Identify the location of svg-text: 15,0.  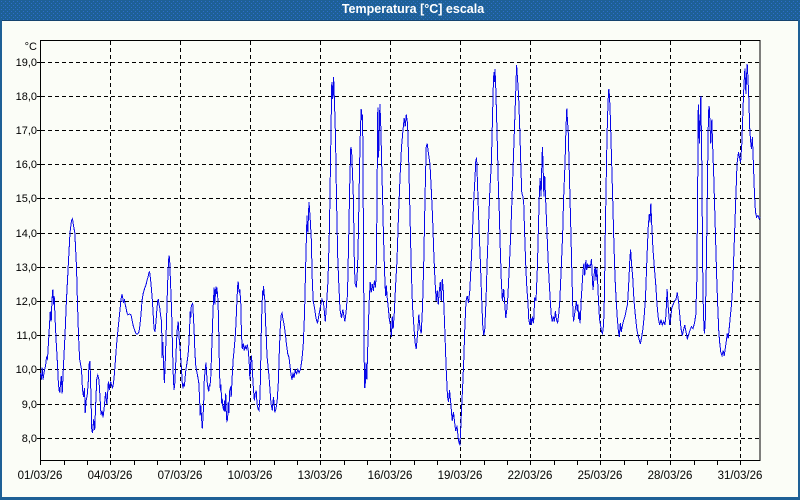
(26, 199).